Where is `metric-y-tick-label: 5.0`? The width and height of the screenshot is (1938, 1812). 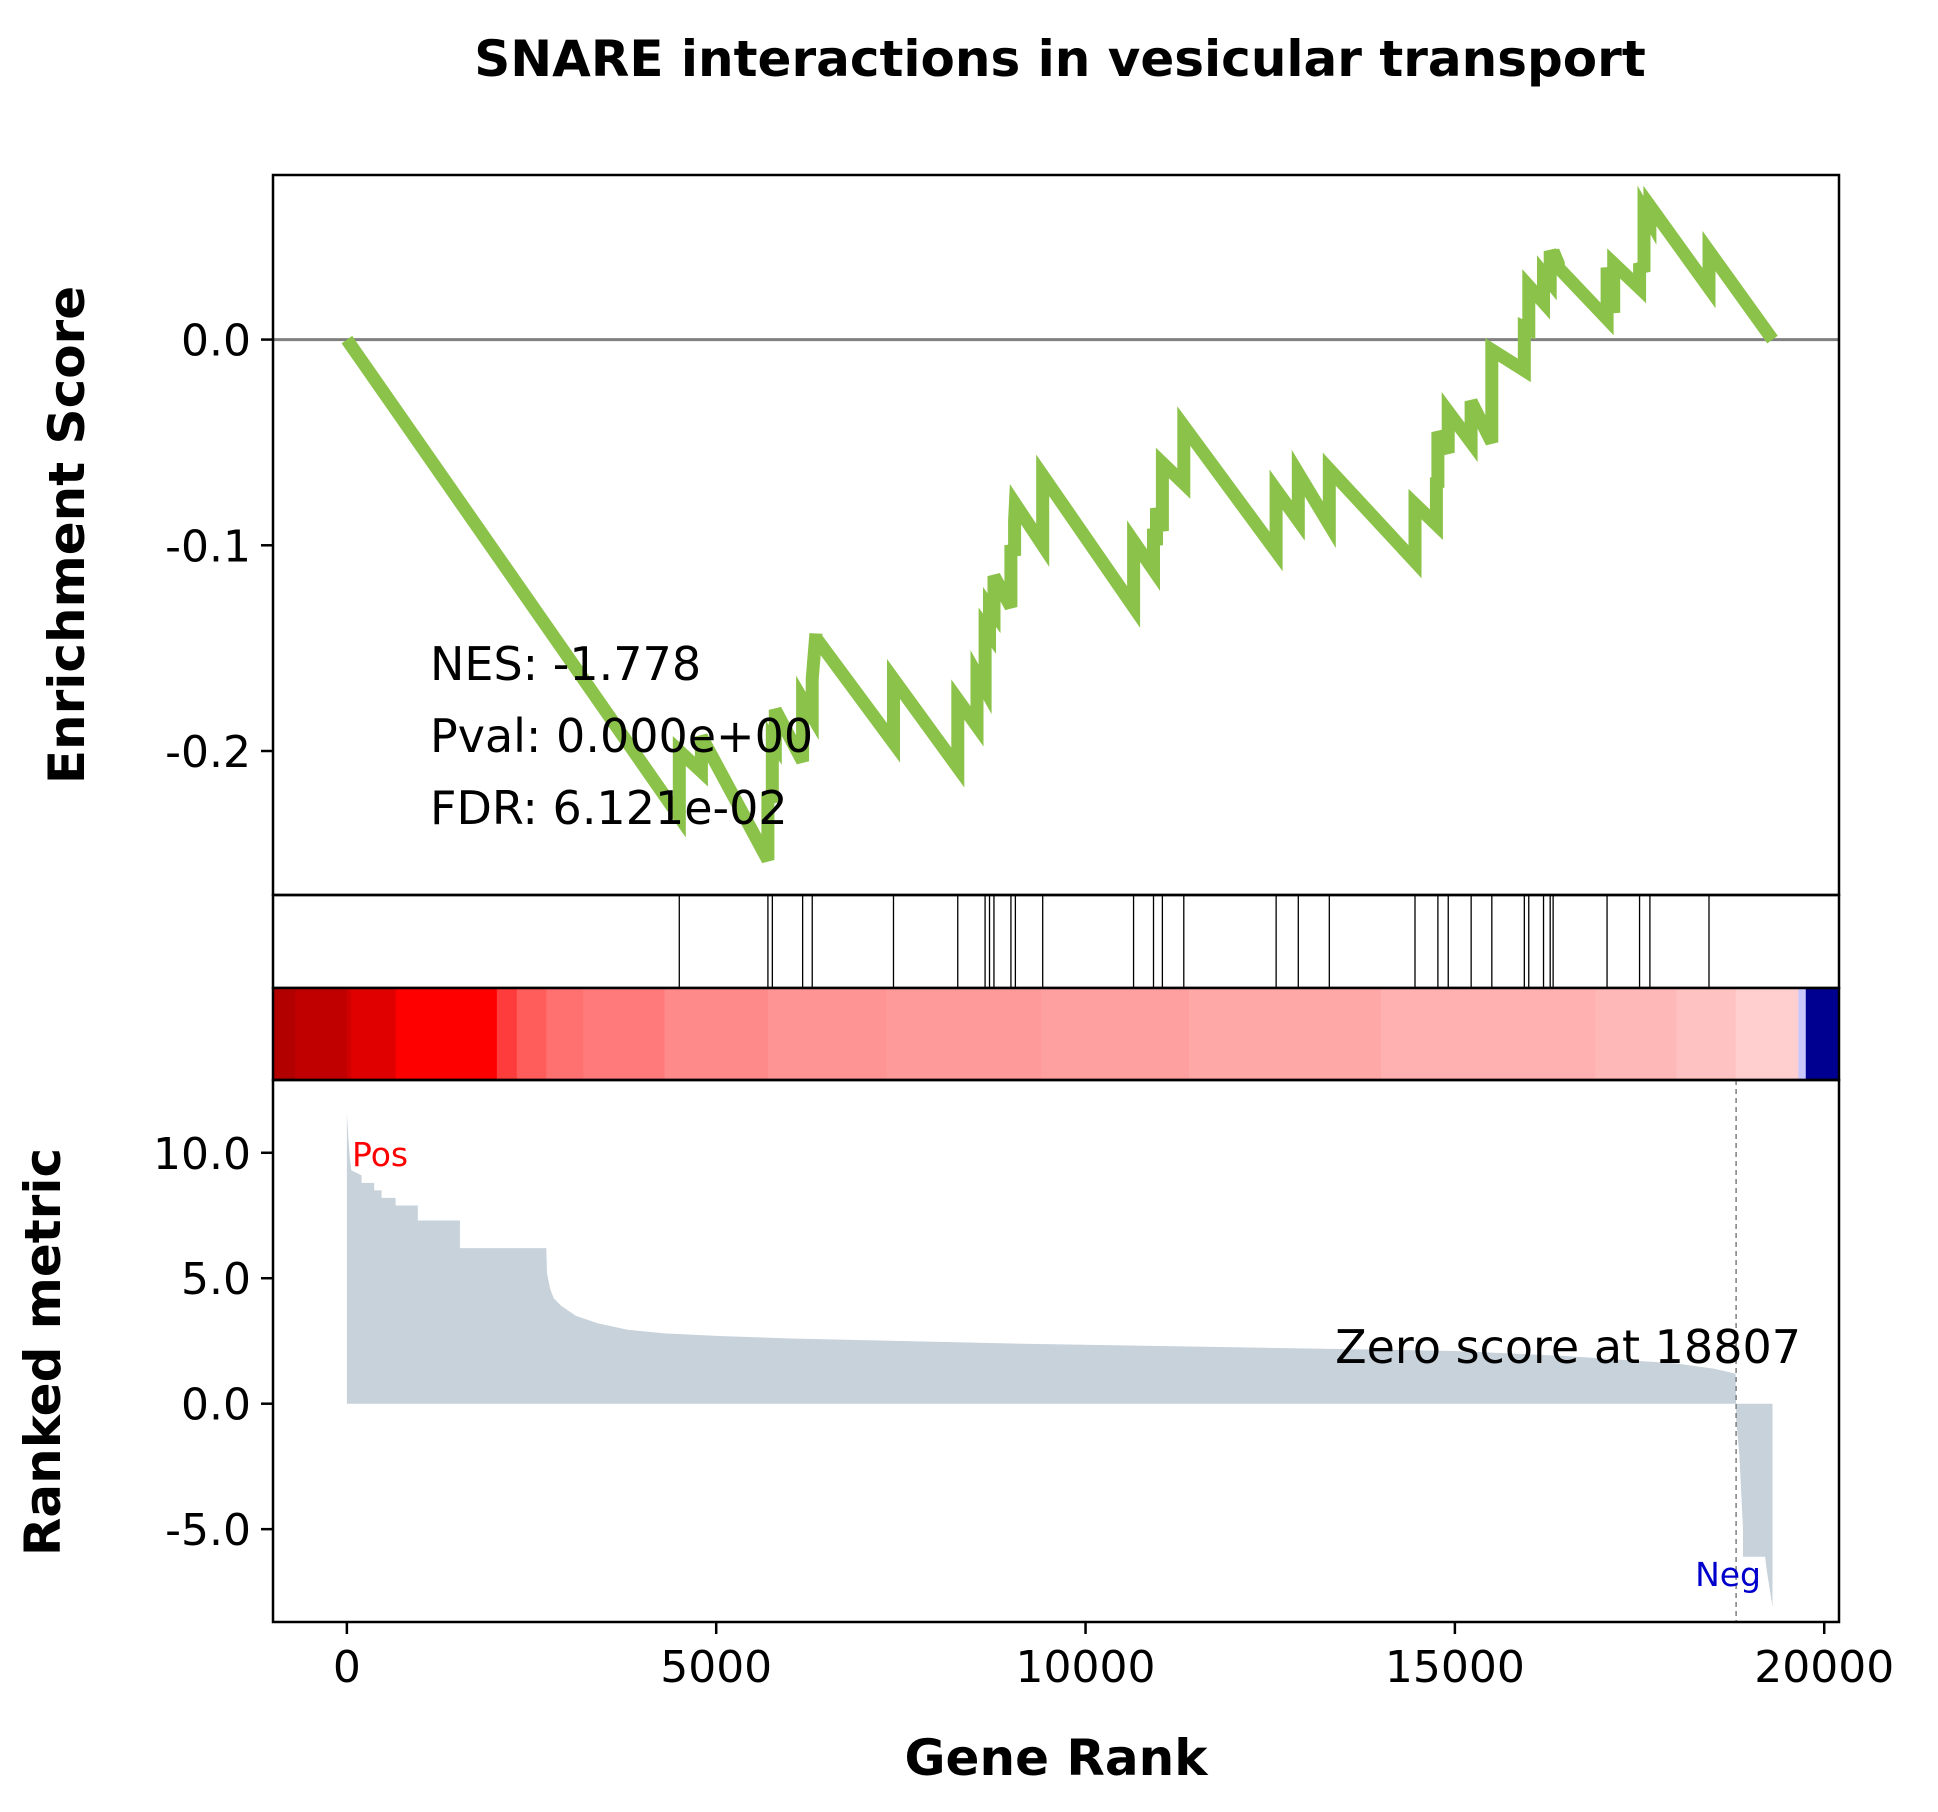
metric-y-tick-label: 5.0 is located at coordinates (216, 1279).